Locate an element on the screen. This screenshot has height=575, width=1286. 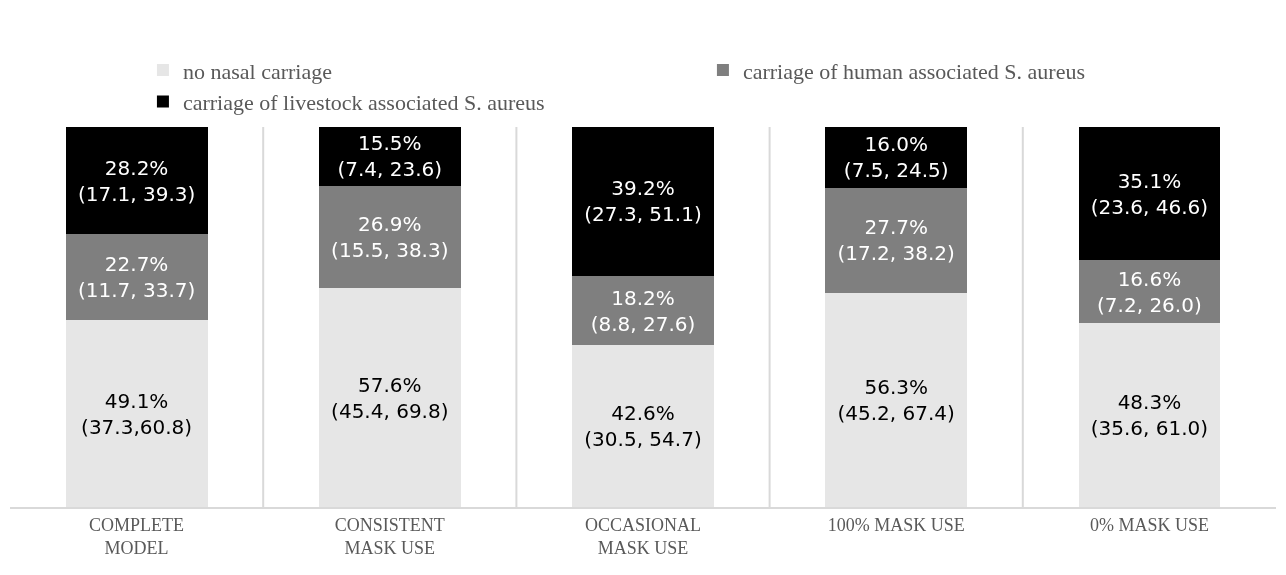
data-label: 56.3% (45.2, 67.4) is located at coordinates (896, 400).